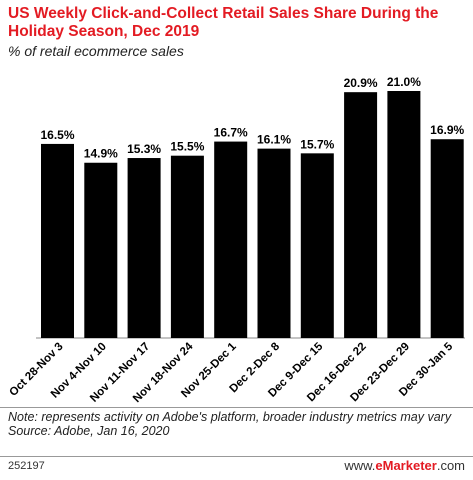 The height and width of the screenshot is (480, 473). What do you see at coordinates (57, 135) in the screenshot?
I see `value-label-1: 16.5%` at bounding box center [57, 135].